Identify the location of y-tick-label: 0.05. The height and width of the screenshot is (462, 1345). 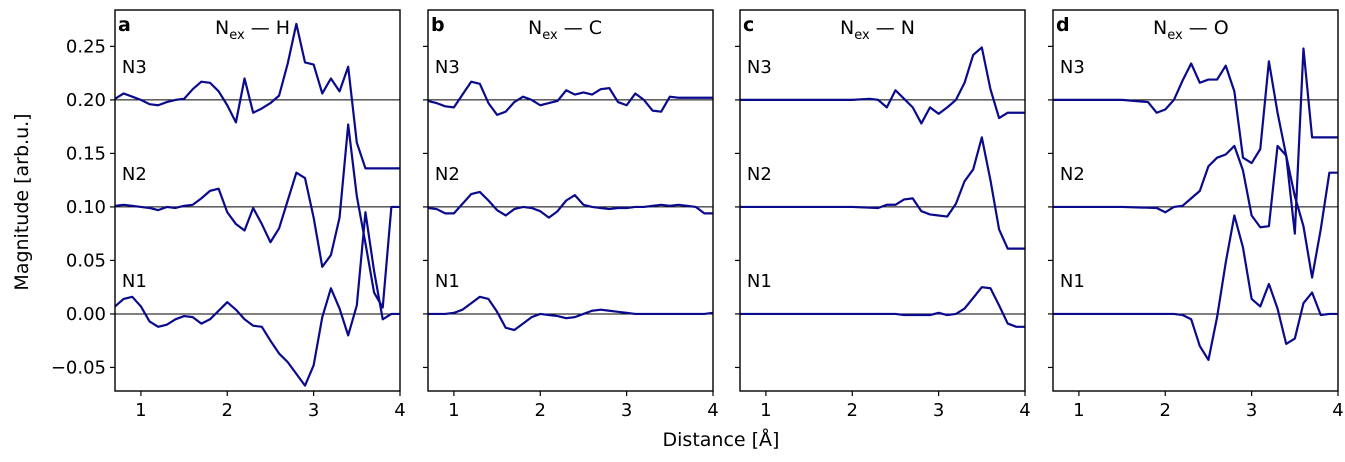
(86, 260).